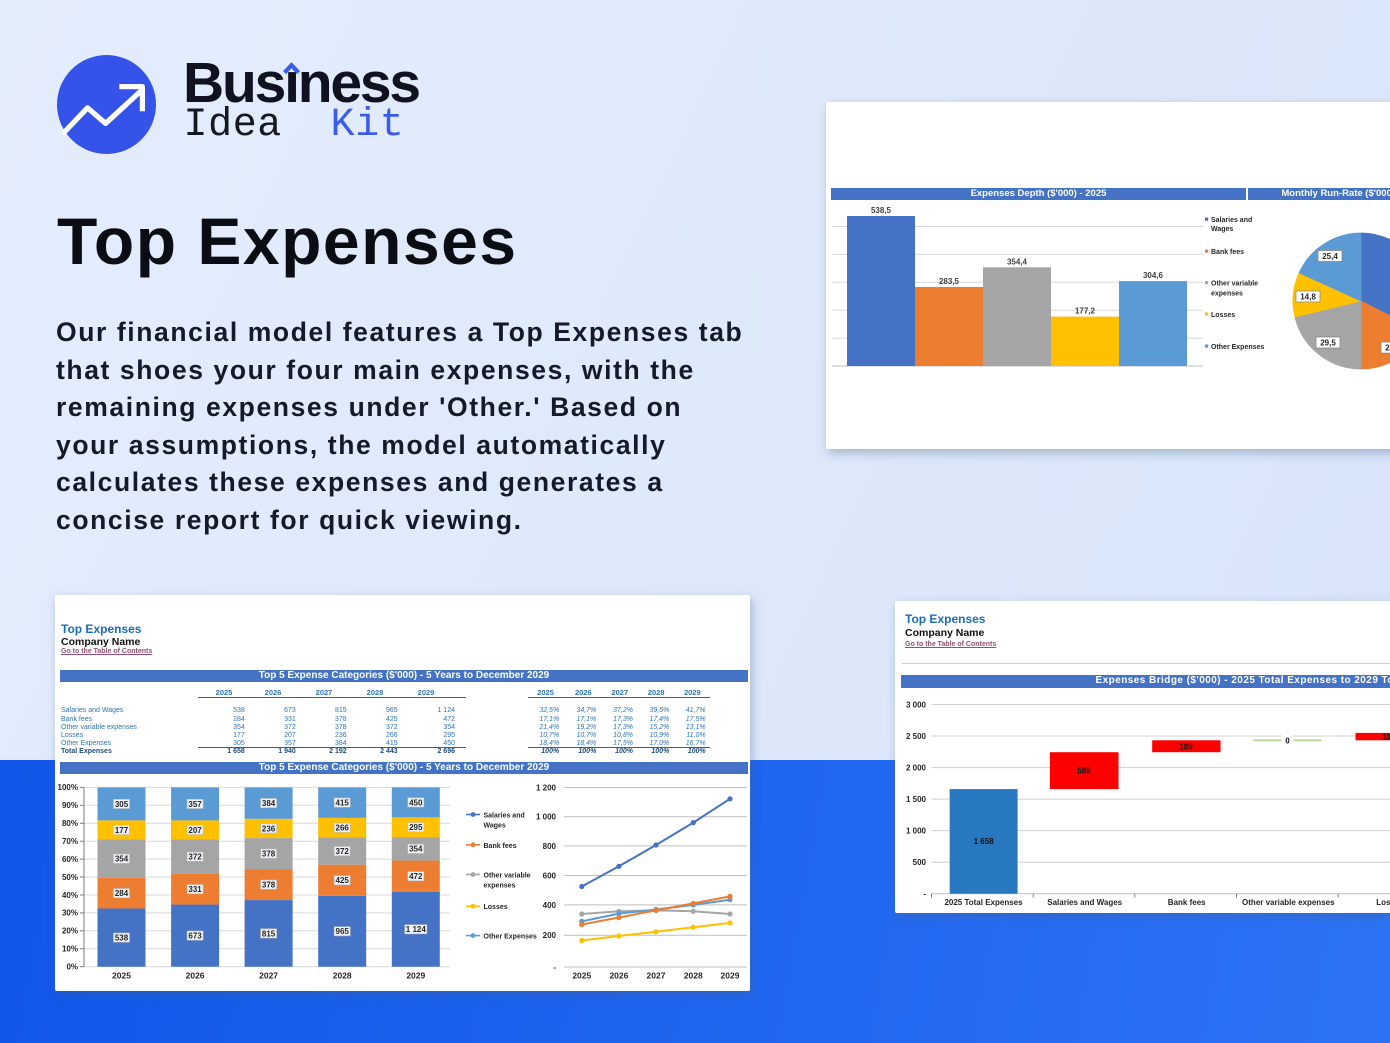 The height and width of the screenshot is (1043, 1390). What do you see at coordinates (550, 935) in the screenshot?
I see `svg-text: 200` at bounding box center [550, 935].